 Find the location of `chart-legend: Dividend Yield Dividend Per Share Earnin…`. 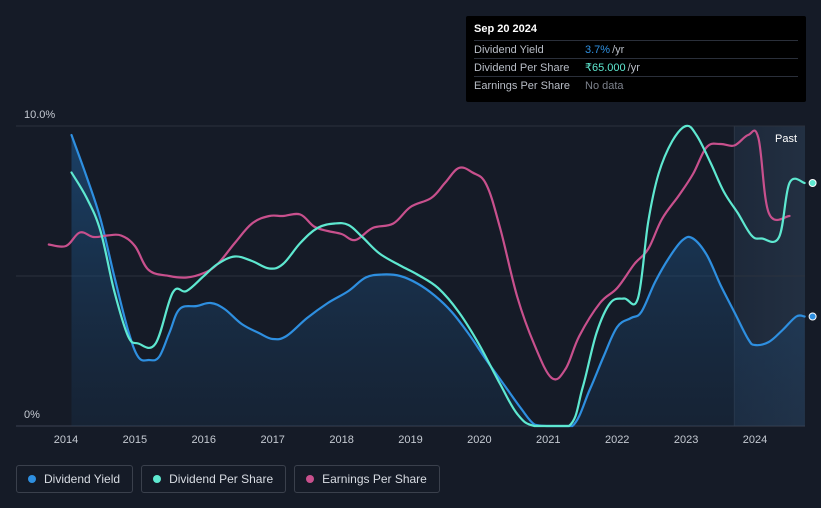

chart-legend: Dividend Yield Dividend Per Share Earnin… is located at coordinates (228, 479).